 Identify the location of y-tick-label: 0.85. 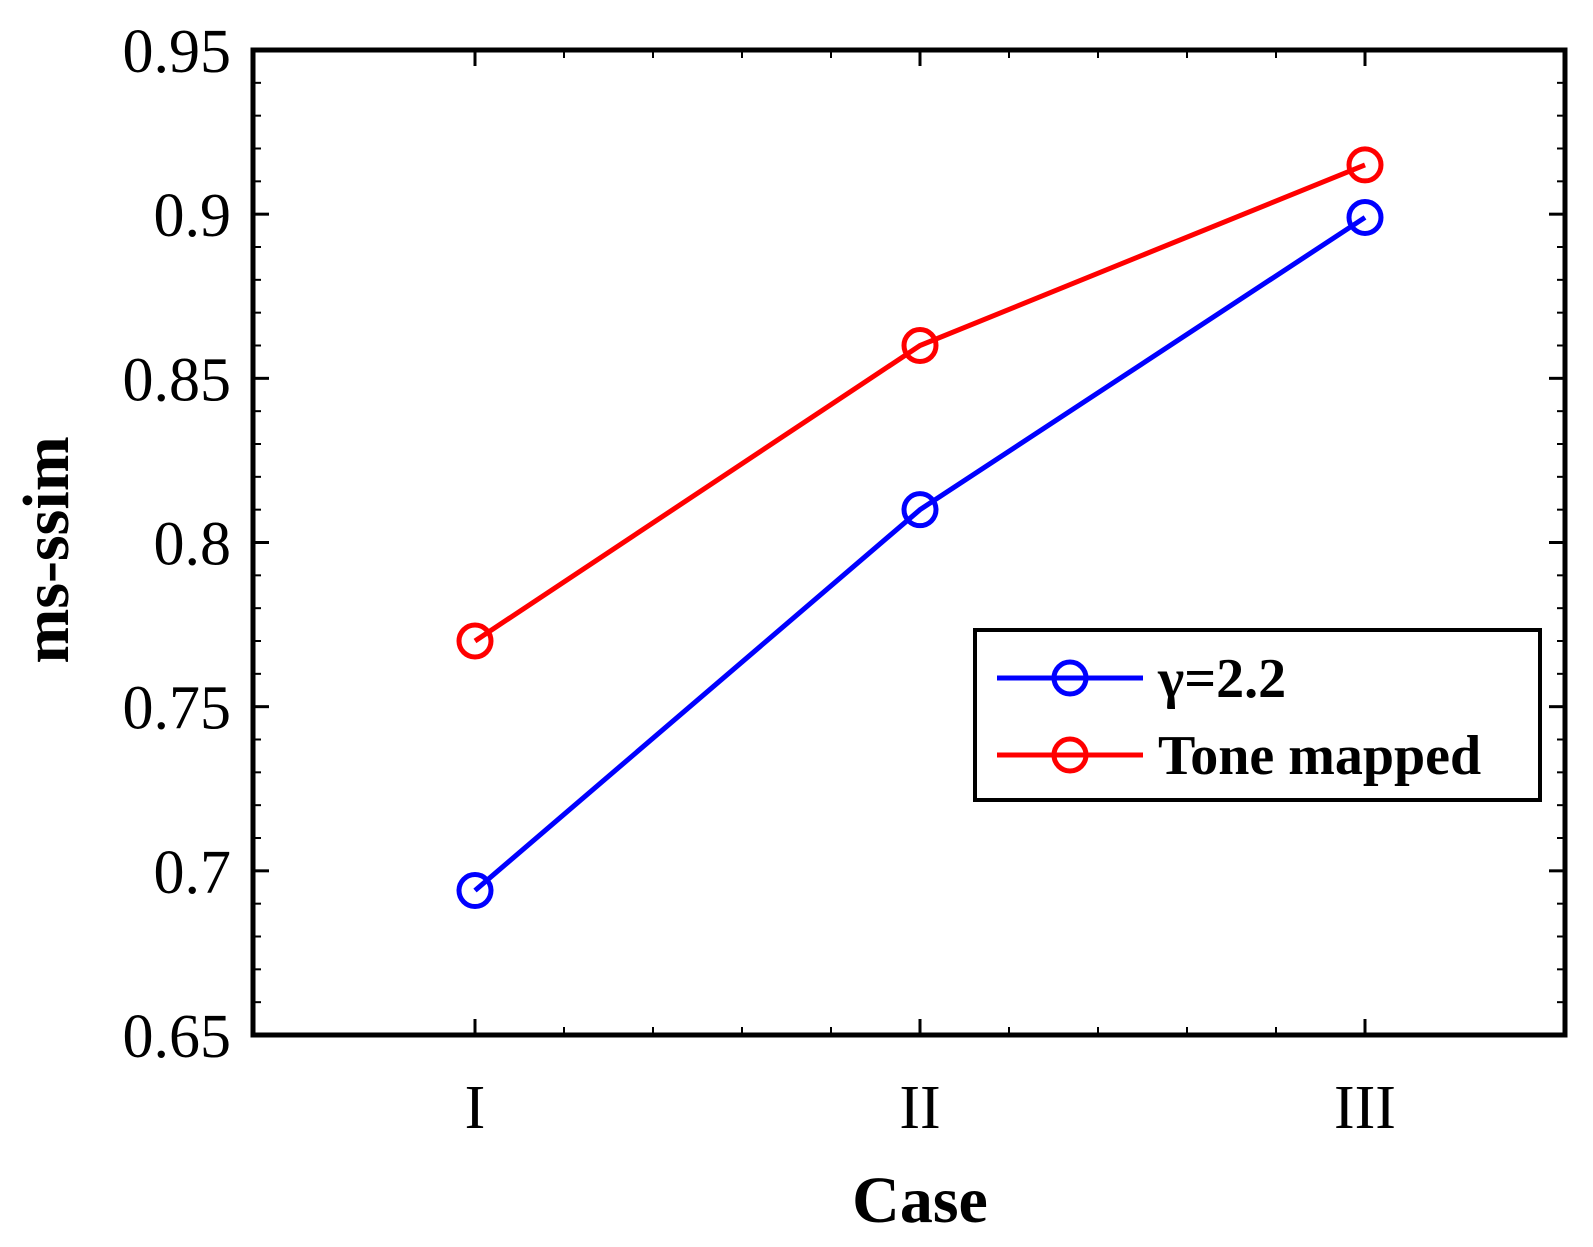
(177, 380).